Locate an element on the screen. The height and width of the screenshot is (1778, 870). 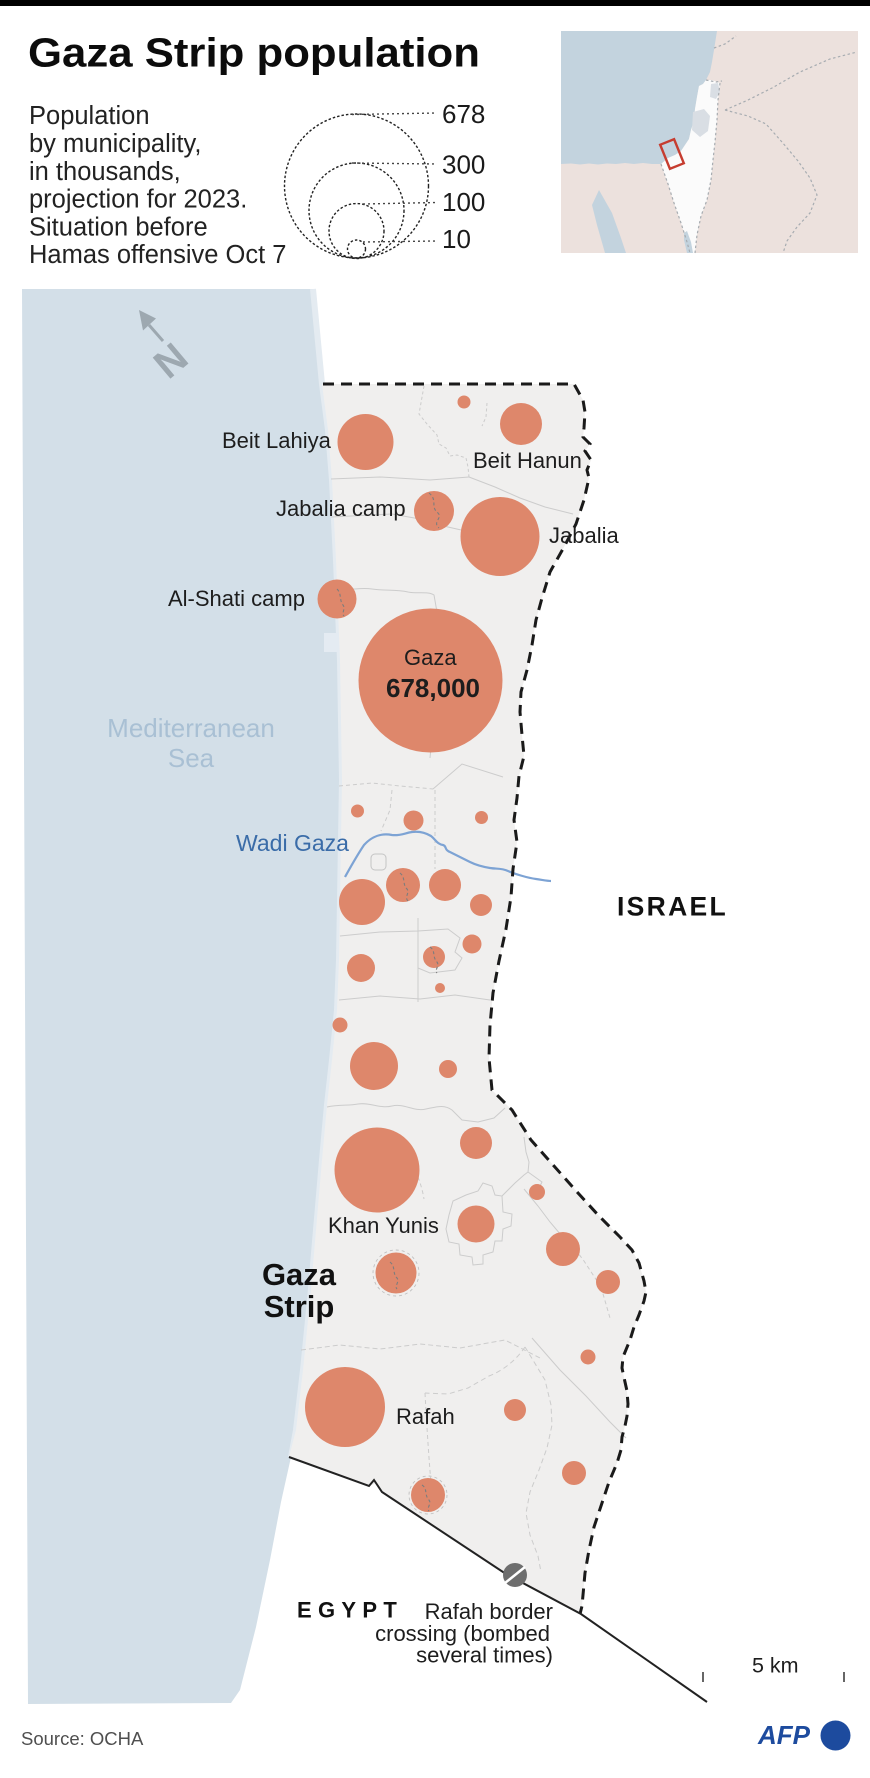
svg-text: in thousands, is located at coordinates (105, 172).